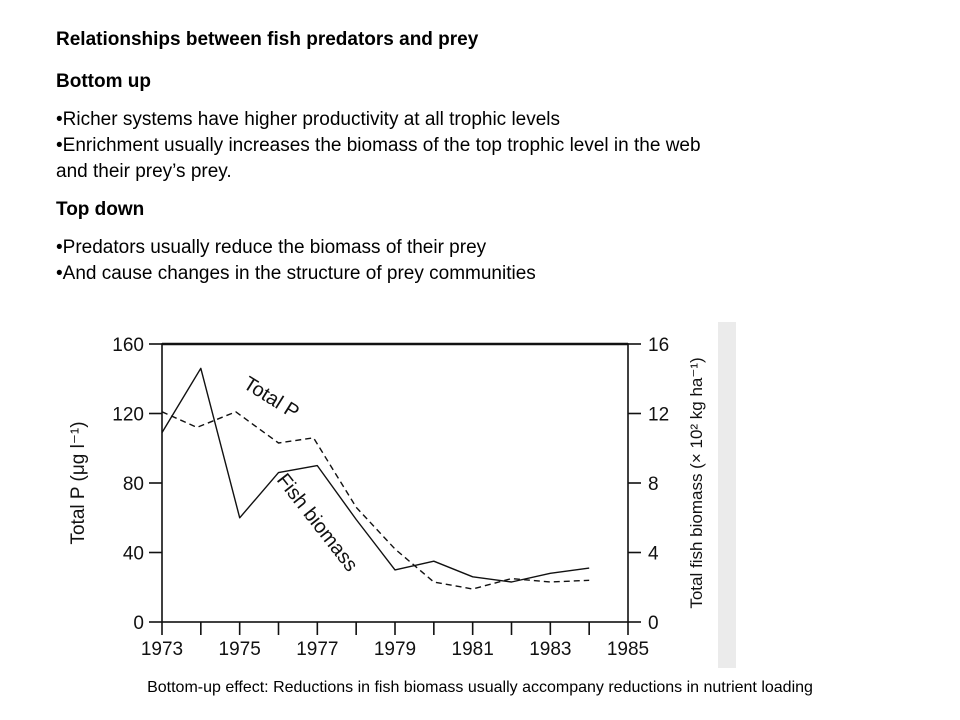 The image size is (960, 720). What do you see at coordinates (271, 398) in the screenshot?
I see `total-p-annotation: Total P` at bounding box center [271, 398].